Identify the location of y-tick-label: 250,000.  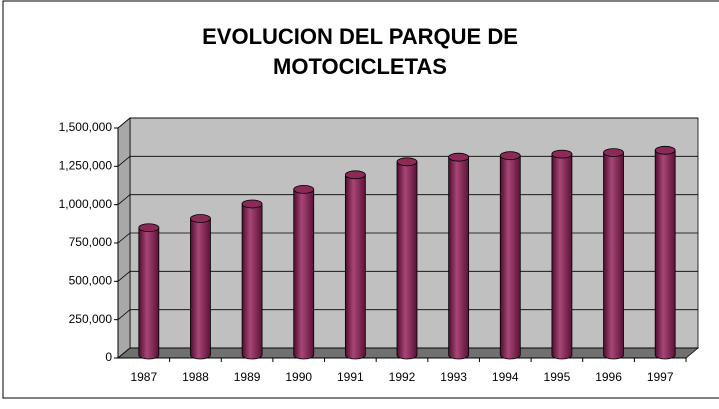
(91, 319).